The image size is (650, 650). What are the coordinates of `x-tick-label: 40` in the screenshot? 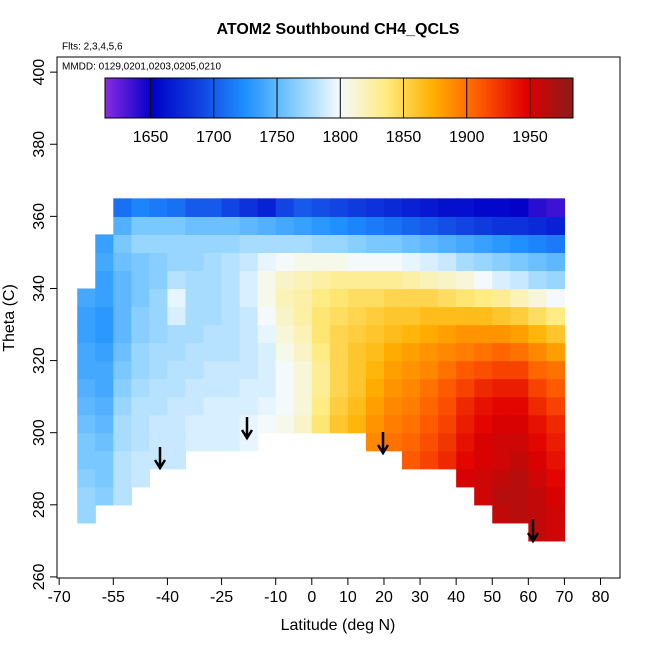 It's located at (456, 597).